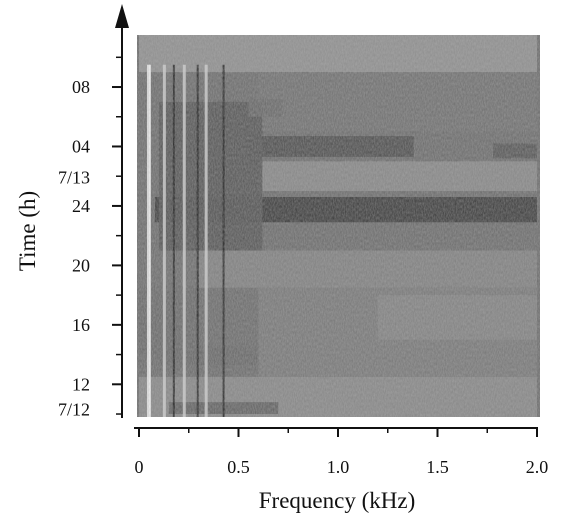 Image resolution: width=569 pixels, height=524 pixels. I want to click on x-tick-label: 1.5, so click(437, 467).